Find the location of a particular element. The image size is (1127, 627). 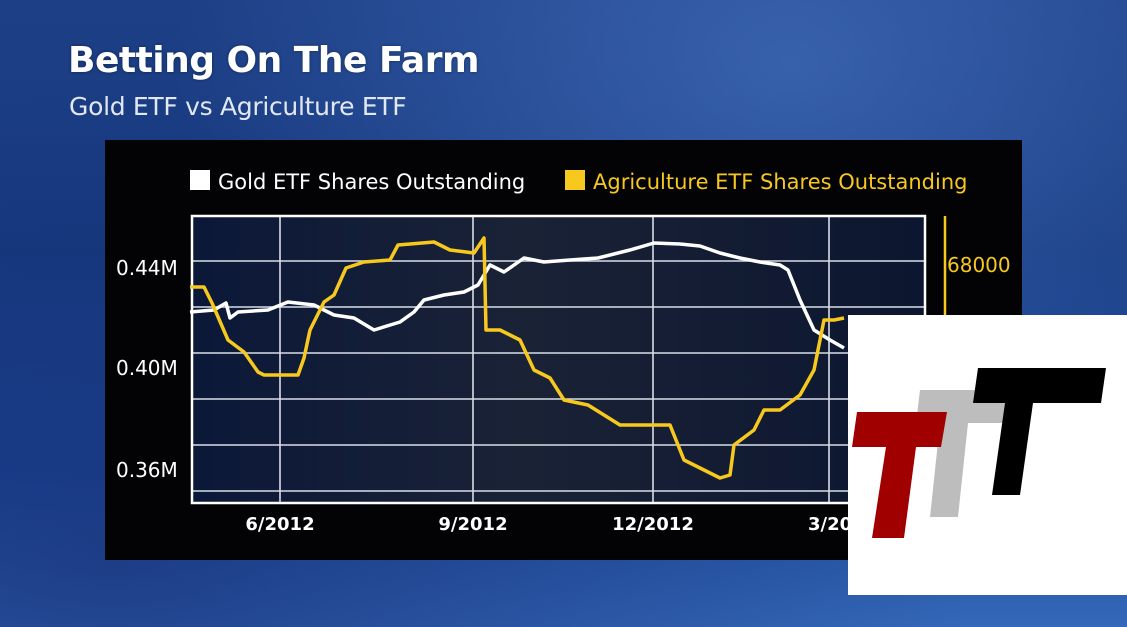

x-ticks: 6/2012 9/2012 12/2012 3/20 is located at coordinates (548, 524).